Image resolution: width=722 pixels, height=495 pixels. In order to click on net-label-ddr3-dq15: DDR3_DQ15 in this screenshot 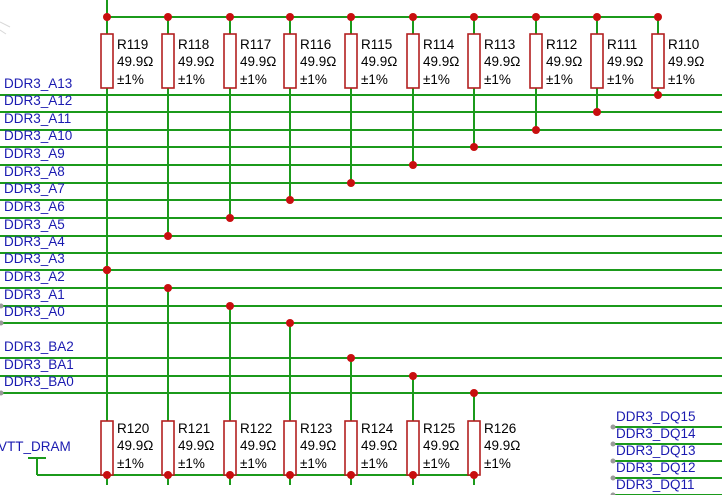, I will do `click(656, 416)`.